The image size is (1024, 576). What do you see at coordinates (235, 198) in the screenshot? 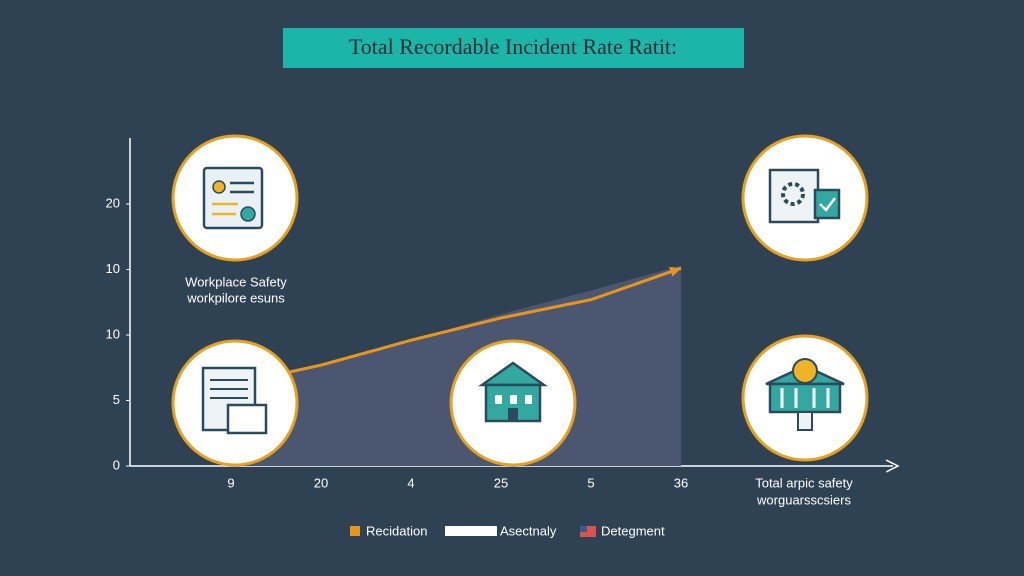
I see `icon-document` at bounding box center [235, 198].